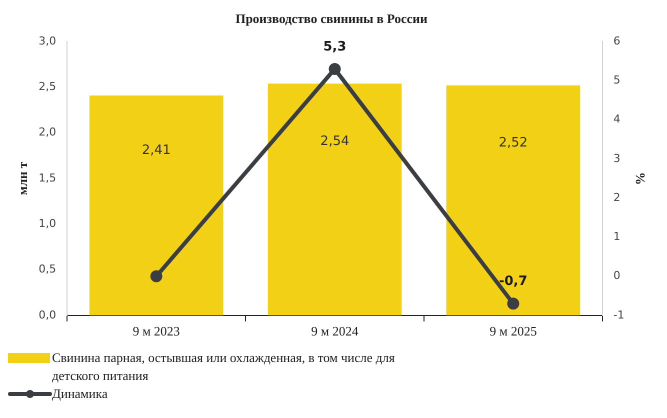 The height and width of the screenshot is (418, 667). Describe the element at coordinates (616, 275) in the screenshot. I see `y2-tick-label: 0` at that location.